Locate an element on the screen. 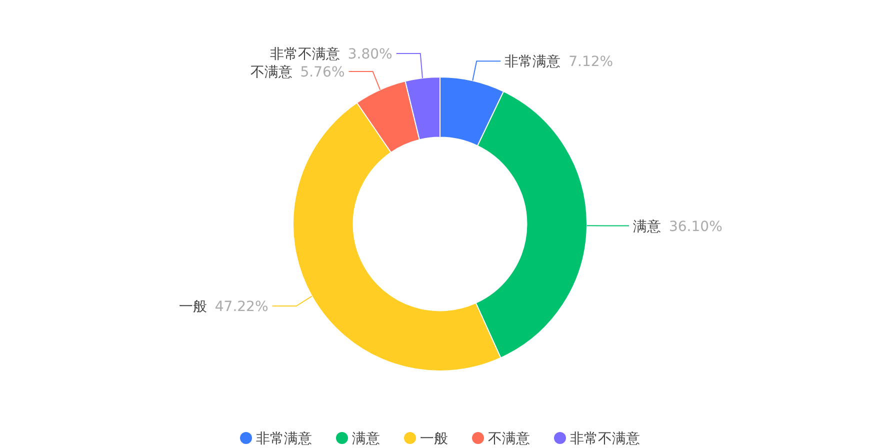  legend-label: 不满意 is located at coordinates (509, 439).